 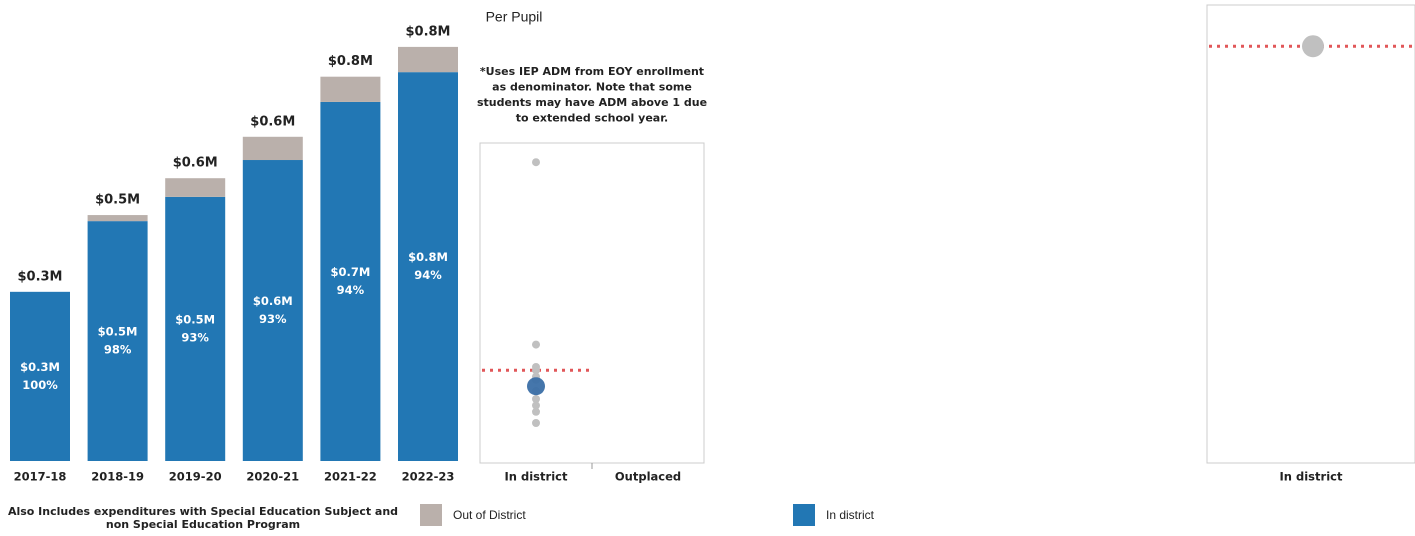 What do you see at coordinates (195, 477) in the screenshot?
I see `x-tick-label: 2019-20` at bounding box center [195, 477].